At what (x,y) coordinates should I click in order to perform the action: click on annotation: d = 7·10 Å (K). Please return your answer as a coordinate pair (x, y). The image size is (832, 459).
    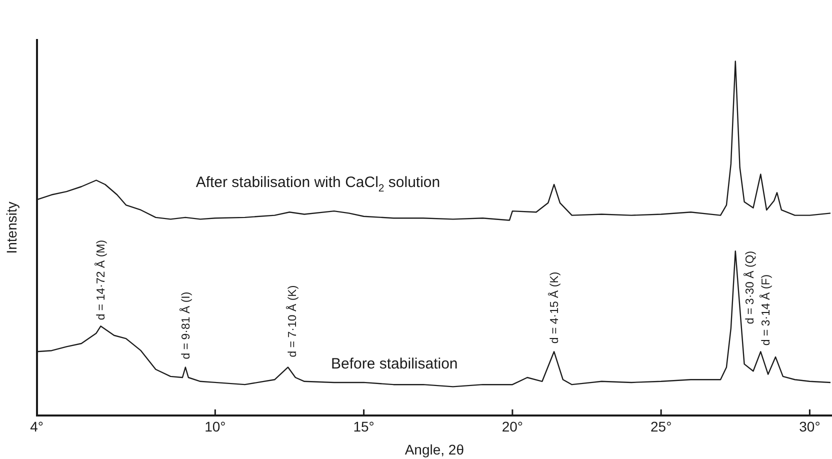
    Looking at the image, I should click on (291, 321).